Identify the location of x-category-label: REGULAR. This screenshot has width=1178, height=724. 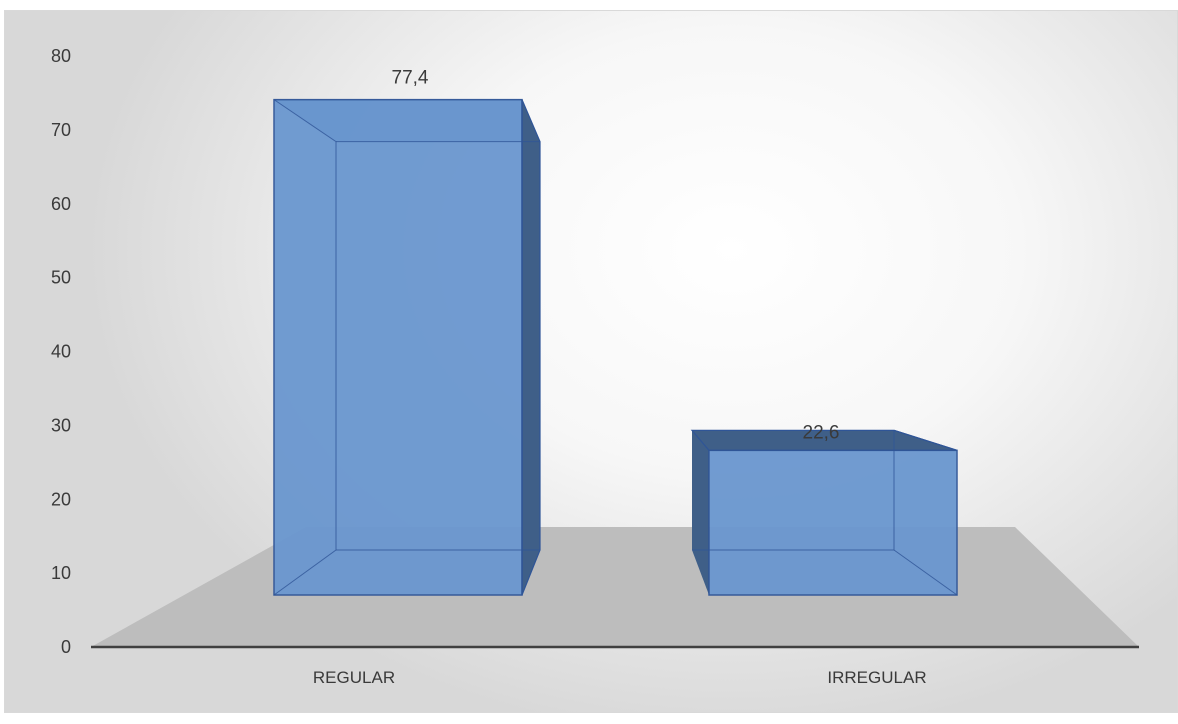
(354, 677).